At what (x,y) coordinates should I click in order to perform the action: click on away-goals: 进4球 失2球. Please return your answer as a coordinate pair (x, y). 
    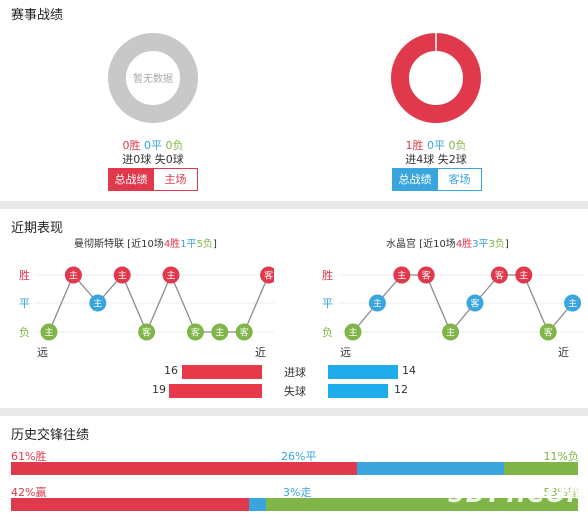
    Looking at the image, I should click on (436, 159).